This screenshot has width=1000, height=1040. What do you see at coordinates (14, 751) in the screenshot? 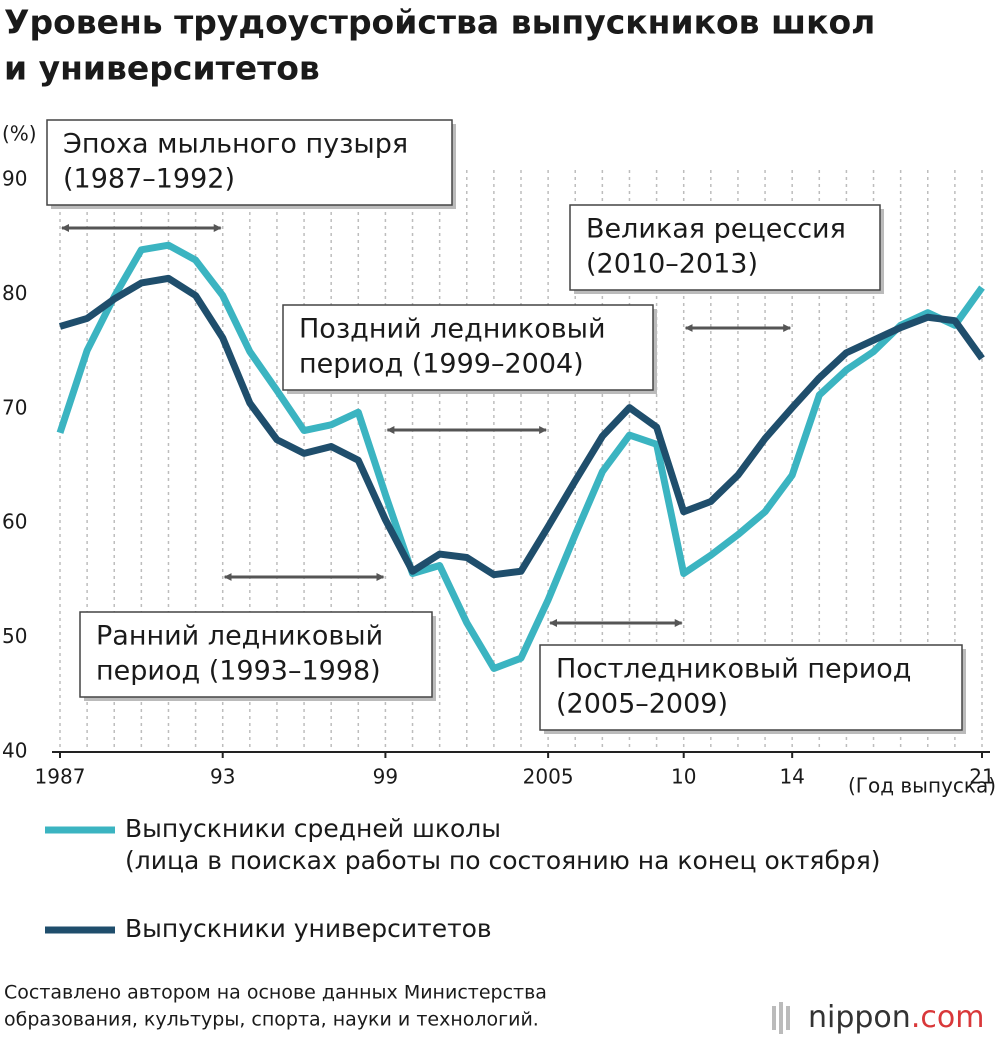
I see `y-tick-label: 40` at bounding box center [14, 751].